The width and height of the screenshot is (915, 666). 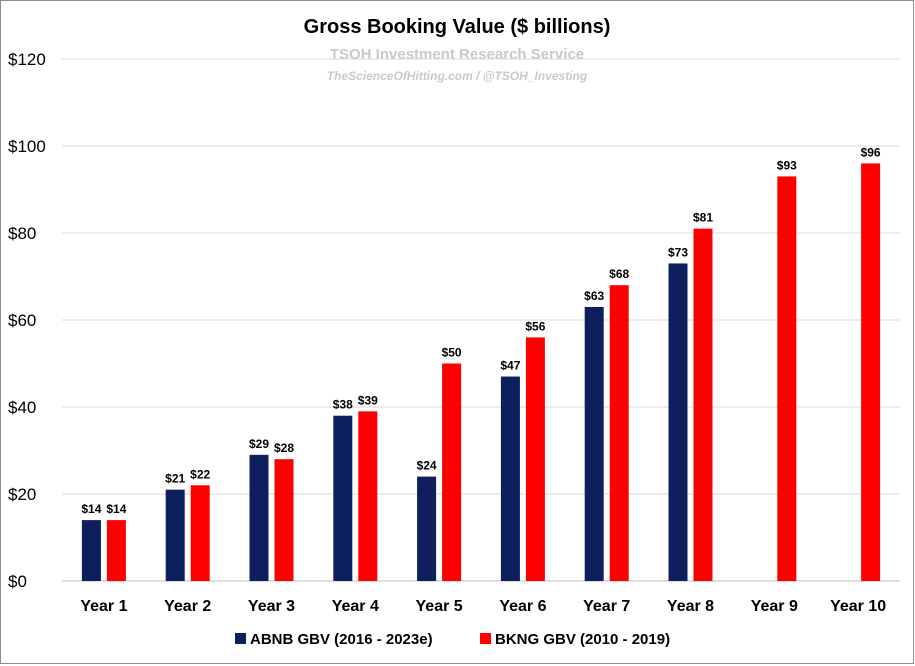 What do you see at coordinates (774, 606) in the screenshot?
I see `x-tick-label: Year 9` at bounding box center [774, 606].